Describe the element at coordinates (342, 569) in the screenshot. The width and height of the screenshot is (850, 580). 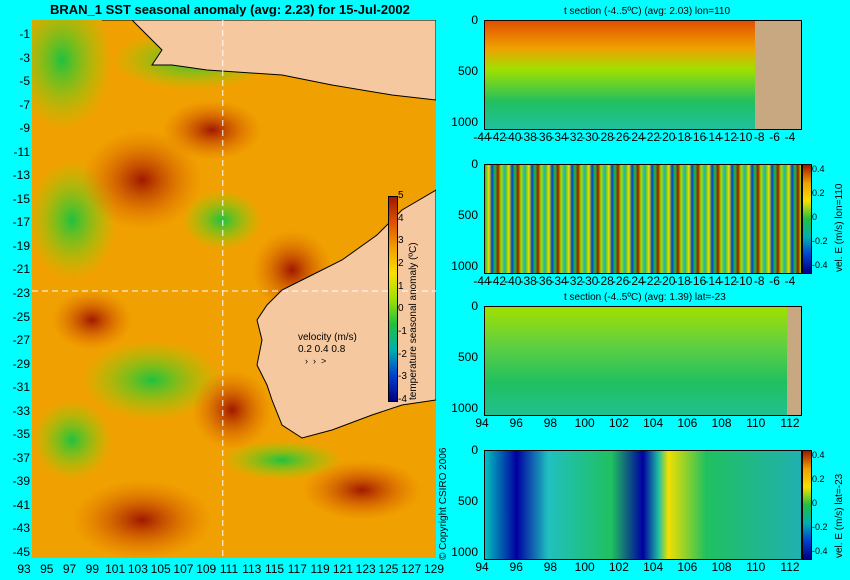
I see `lon-tick-label: 121` at that location.